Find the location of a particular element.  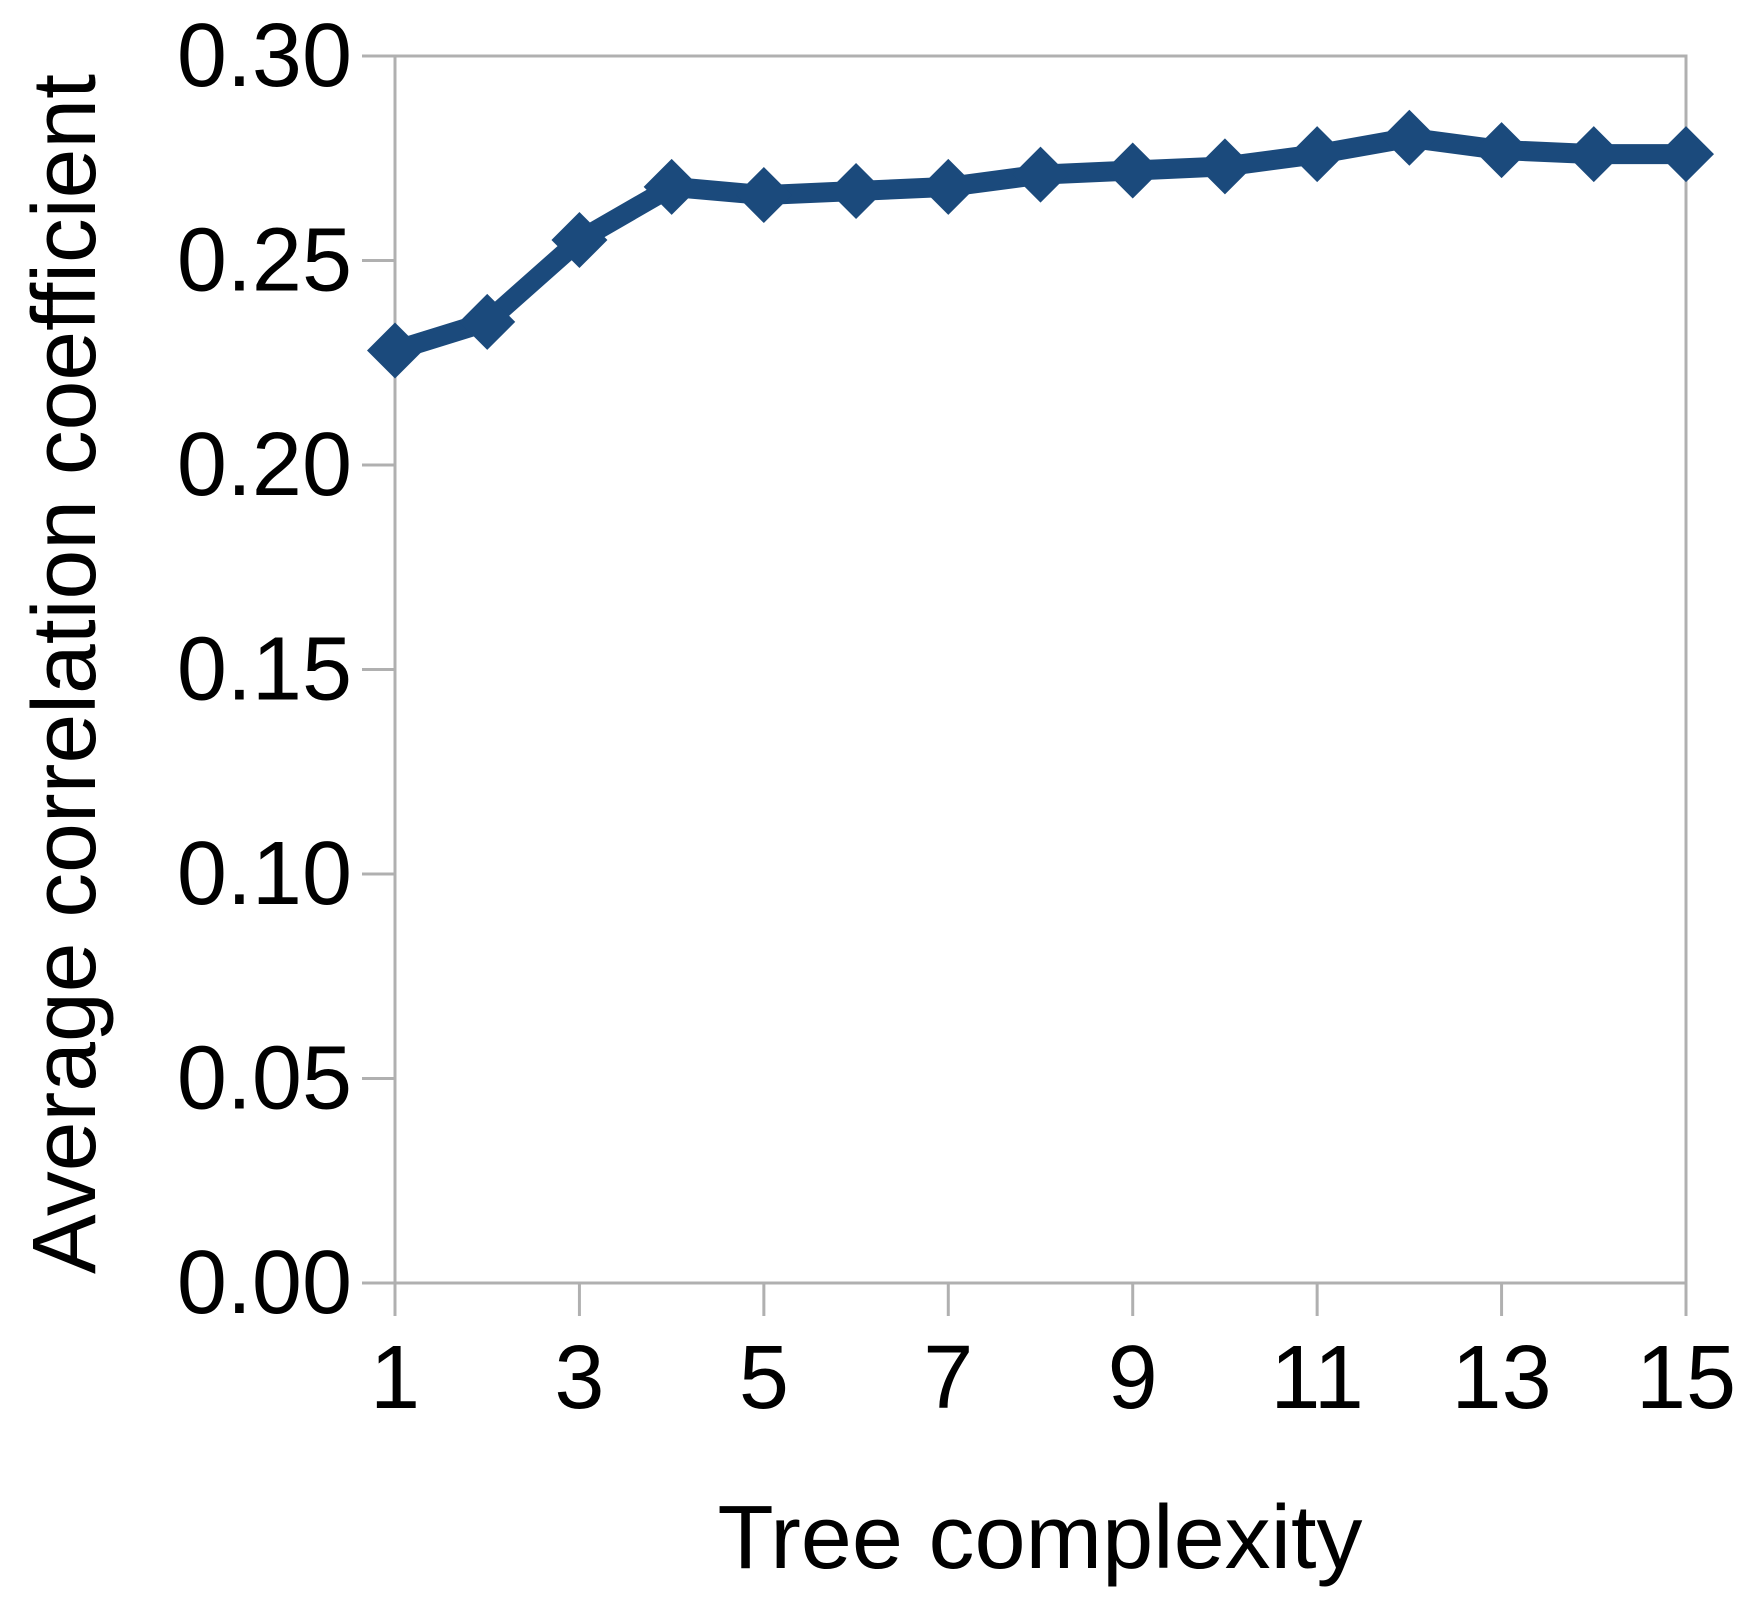

y-tick-label: 0.15 is located at coordinates (264, 670).